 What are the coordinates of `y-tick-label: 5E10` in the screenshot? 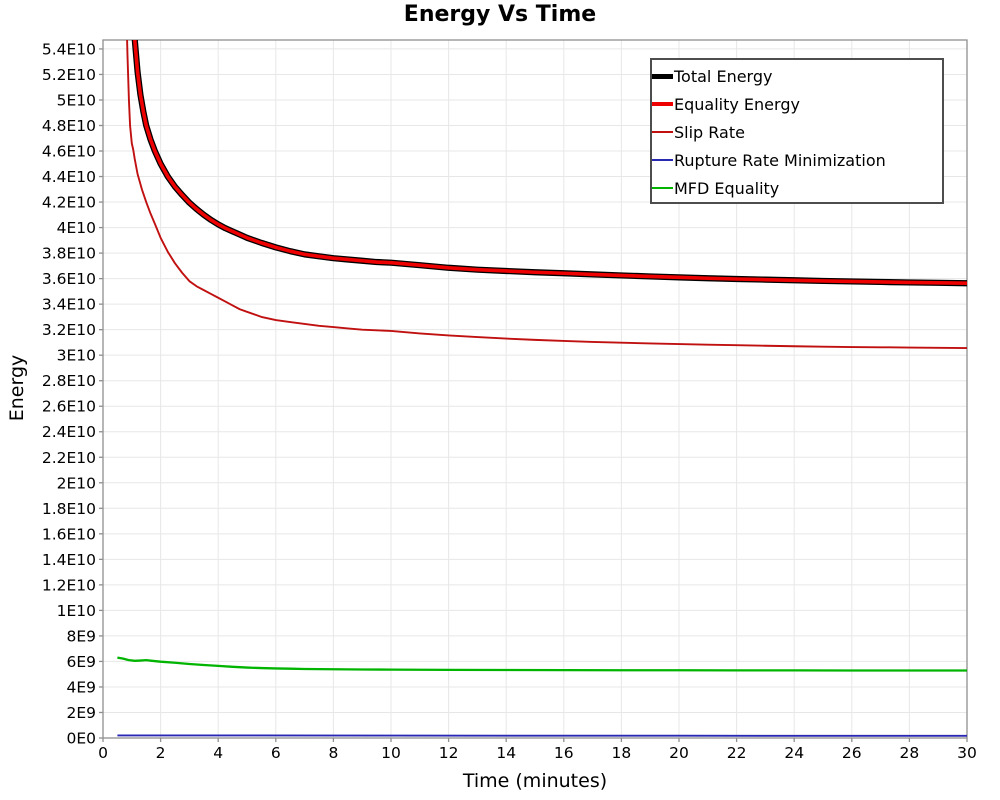 It's located at (76, 100).